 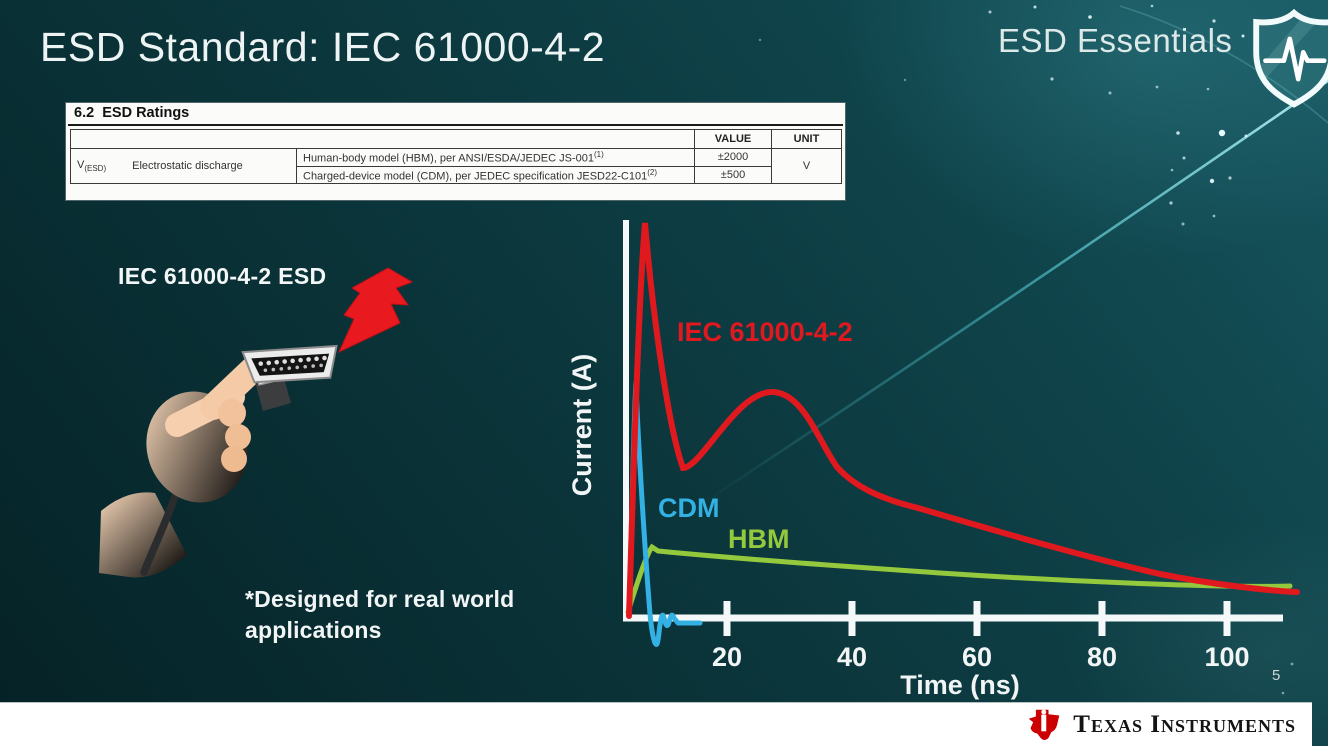 I want to click on cdm-curve-label: CDM, so click(x=689, y=508).